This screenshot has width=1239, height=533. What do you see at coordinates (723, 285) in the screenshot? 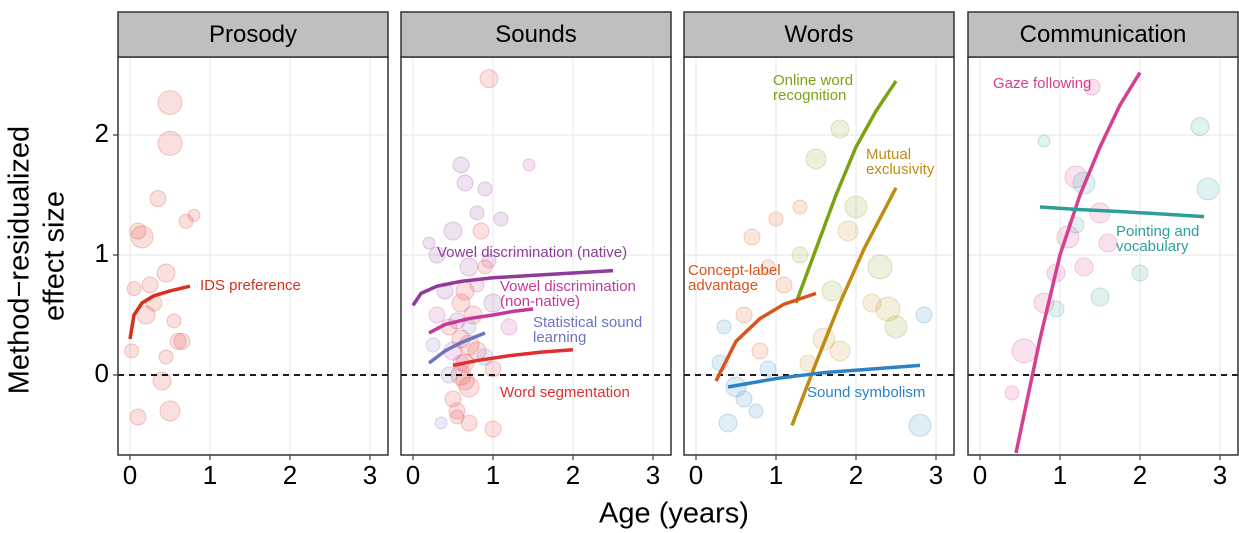
I see `curve-label-line: advantage` at bounding box center [723, 285].